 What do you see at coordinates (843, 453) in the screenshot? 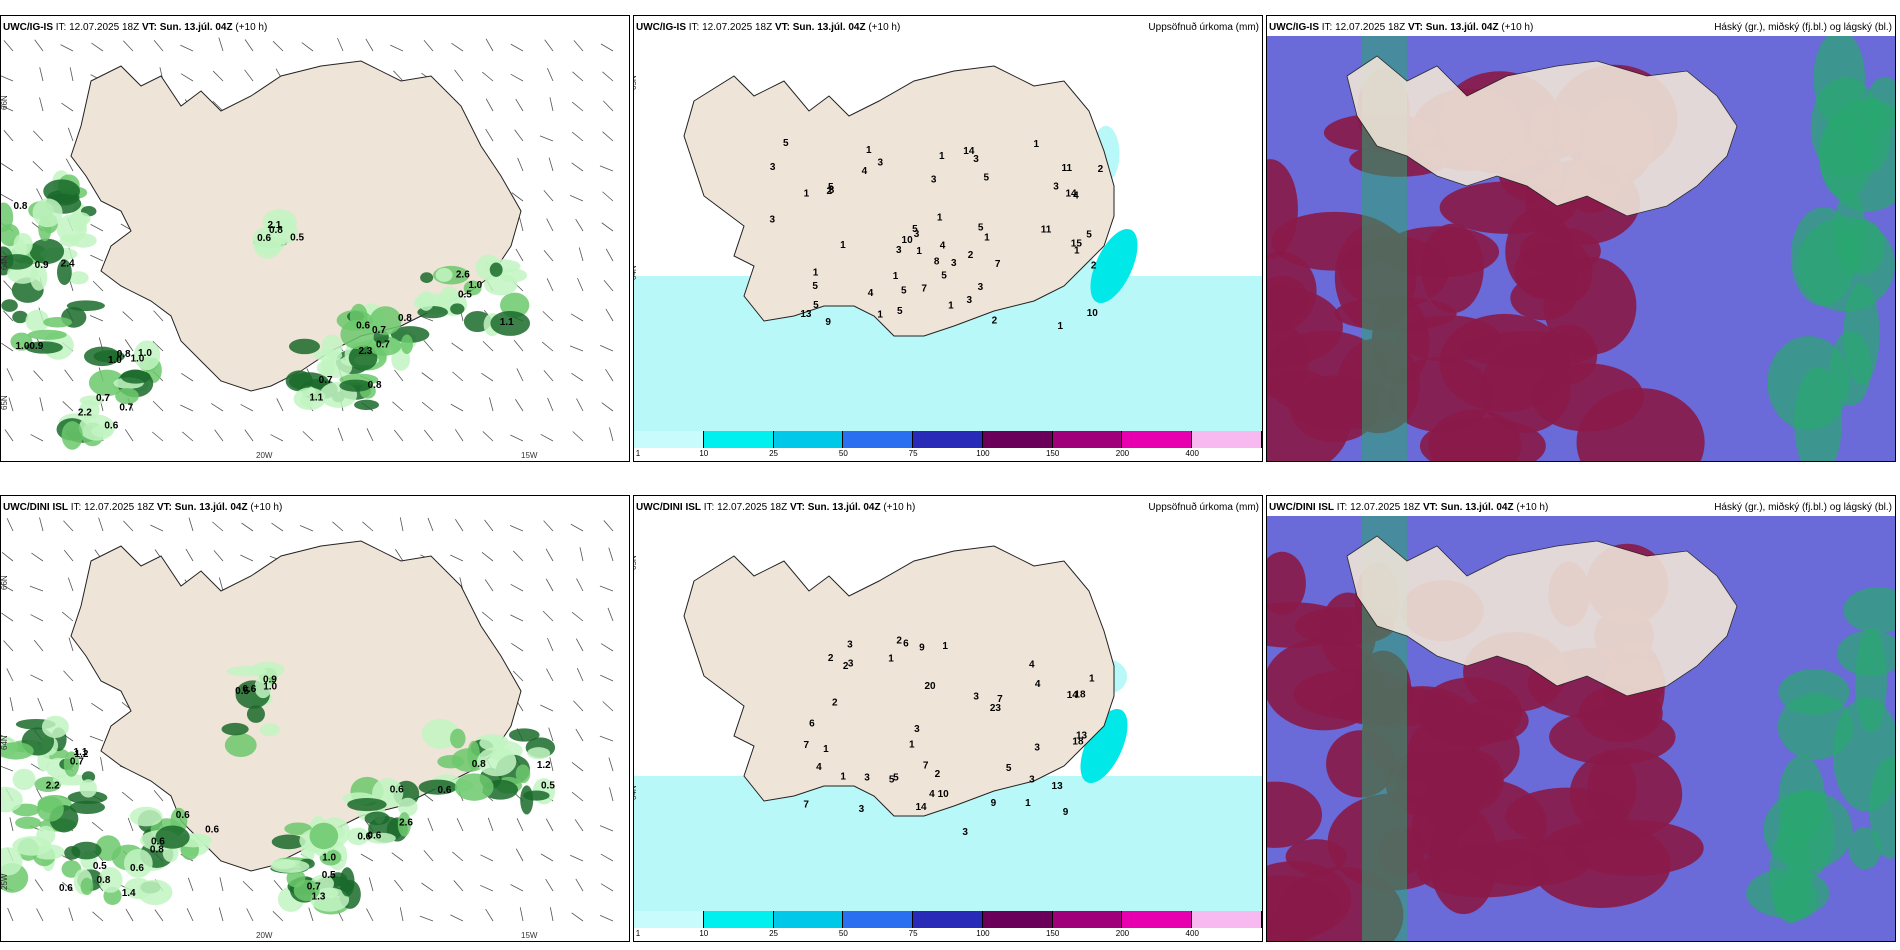
I see `colorbar-tick: 50` at bounding box center [843, 453].